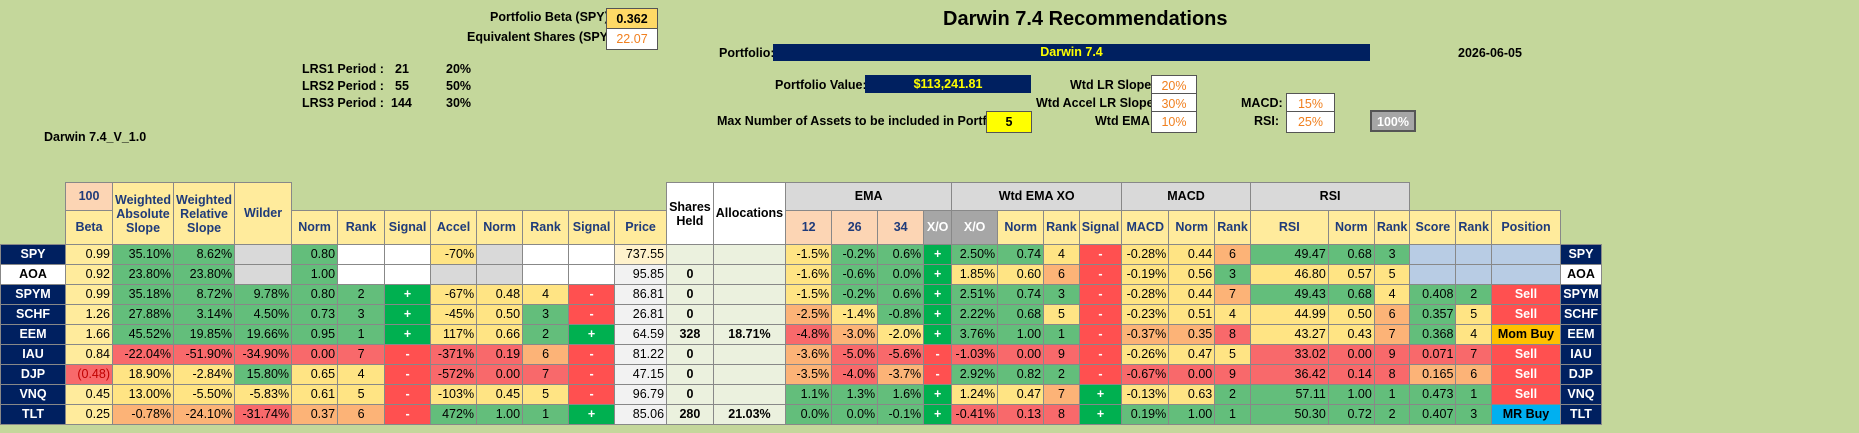 Image resolution: width=1859 pixels, height=433 pixels. Describe the element at coordinates (855, 354) in the screenshot. I see `ema-26-cell: -5.0%` at that location.